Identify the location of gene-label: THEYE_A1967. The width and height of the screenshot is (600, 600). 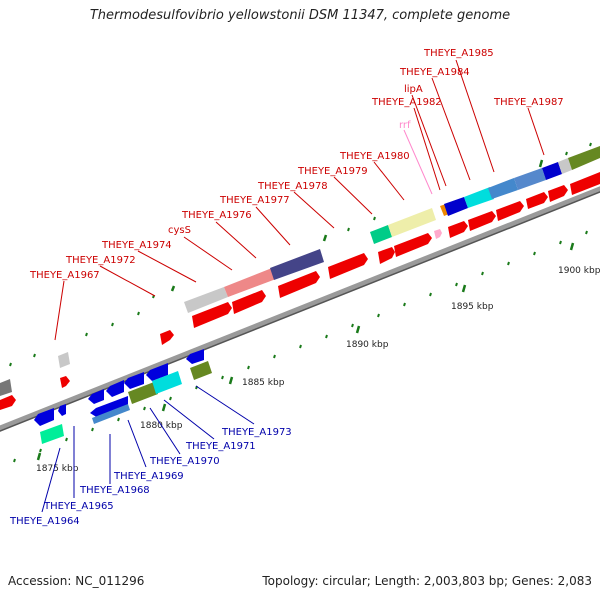
(64, 275).